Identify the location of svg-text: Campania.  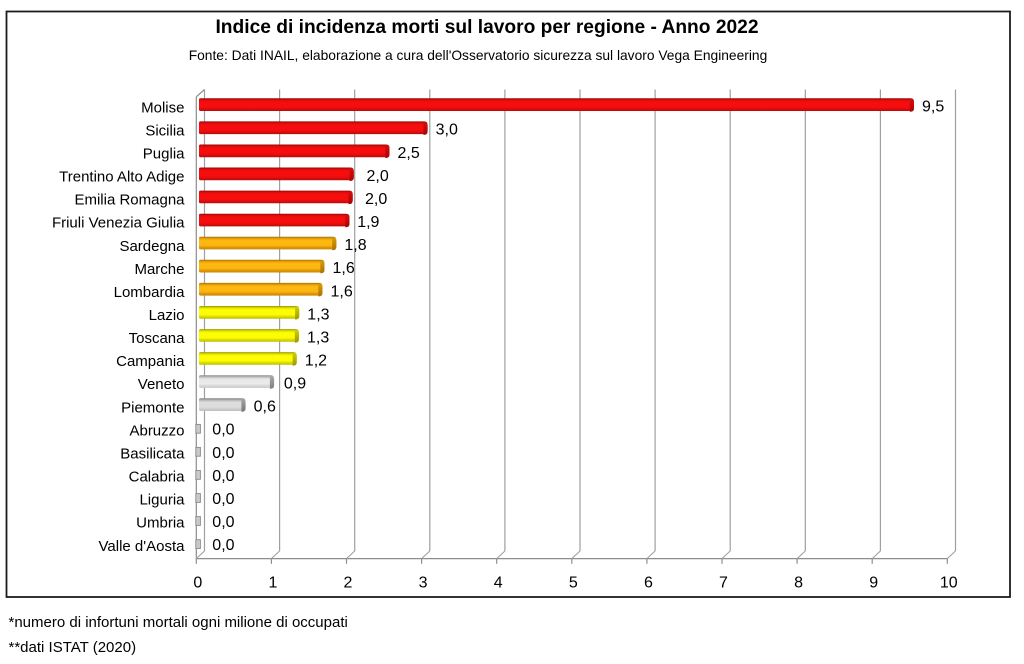
(150, 361).